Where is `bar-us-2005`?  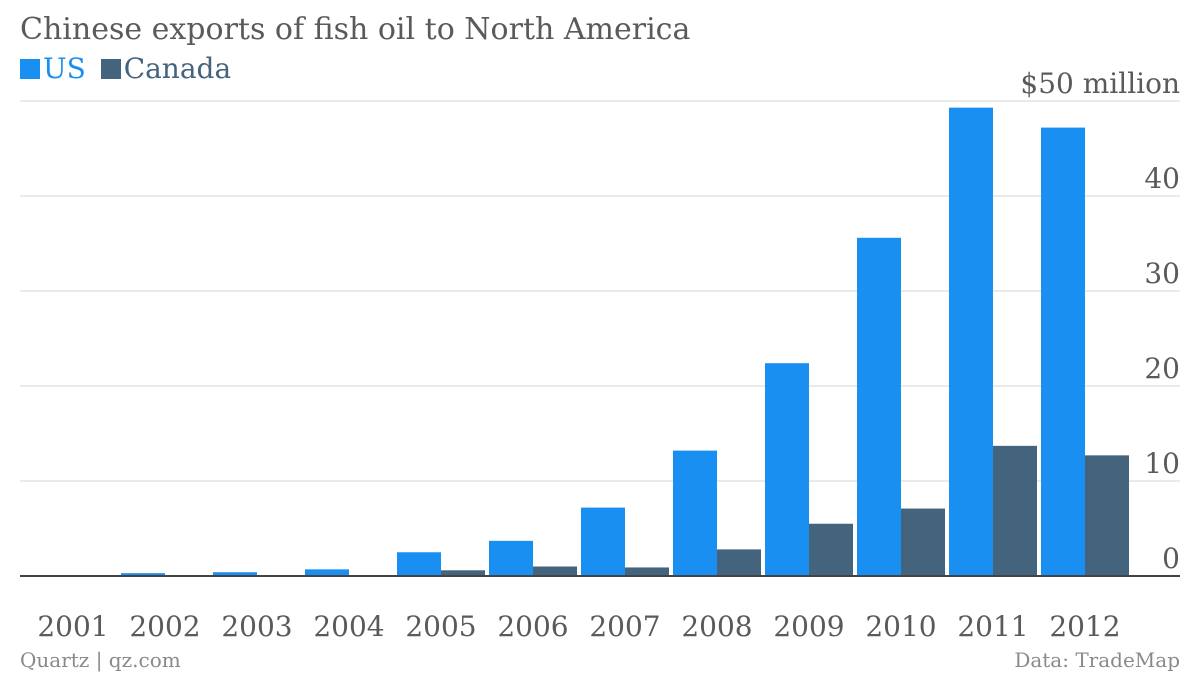
bar-us-2005 is located at coordinates (419, 564).